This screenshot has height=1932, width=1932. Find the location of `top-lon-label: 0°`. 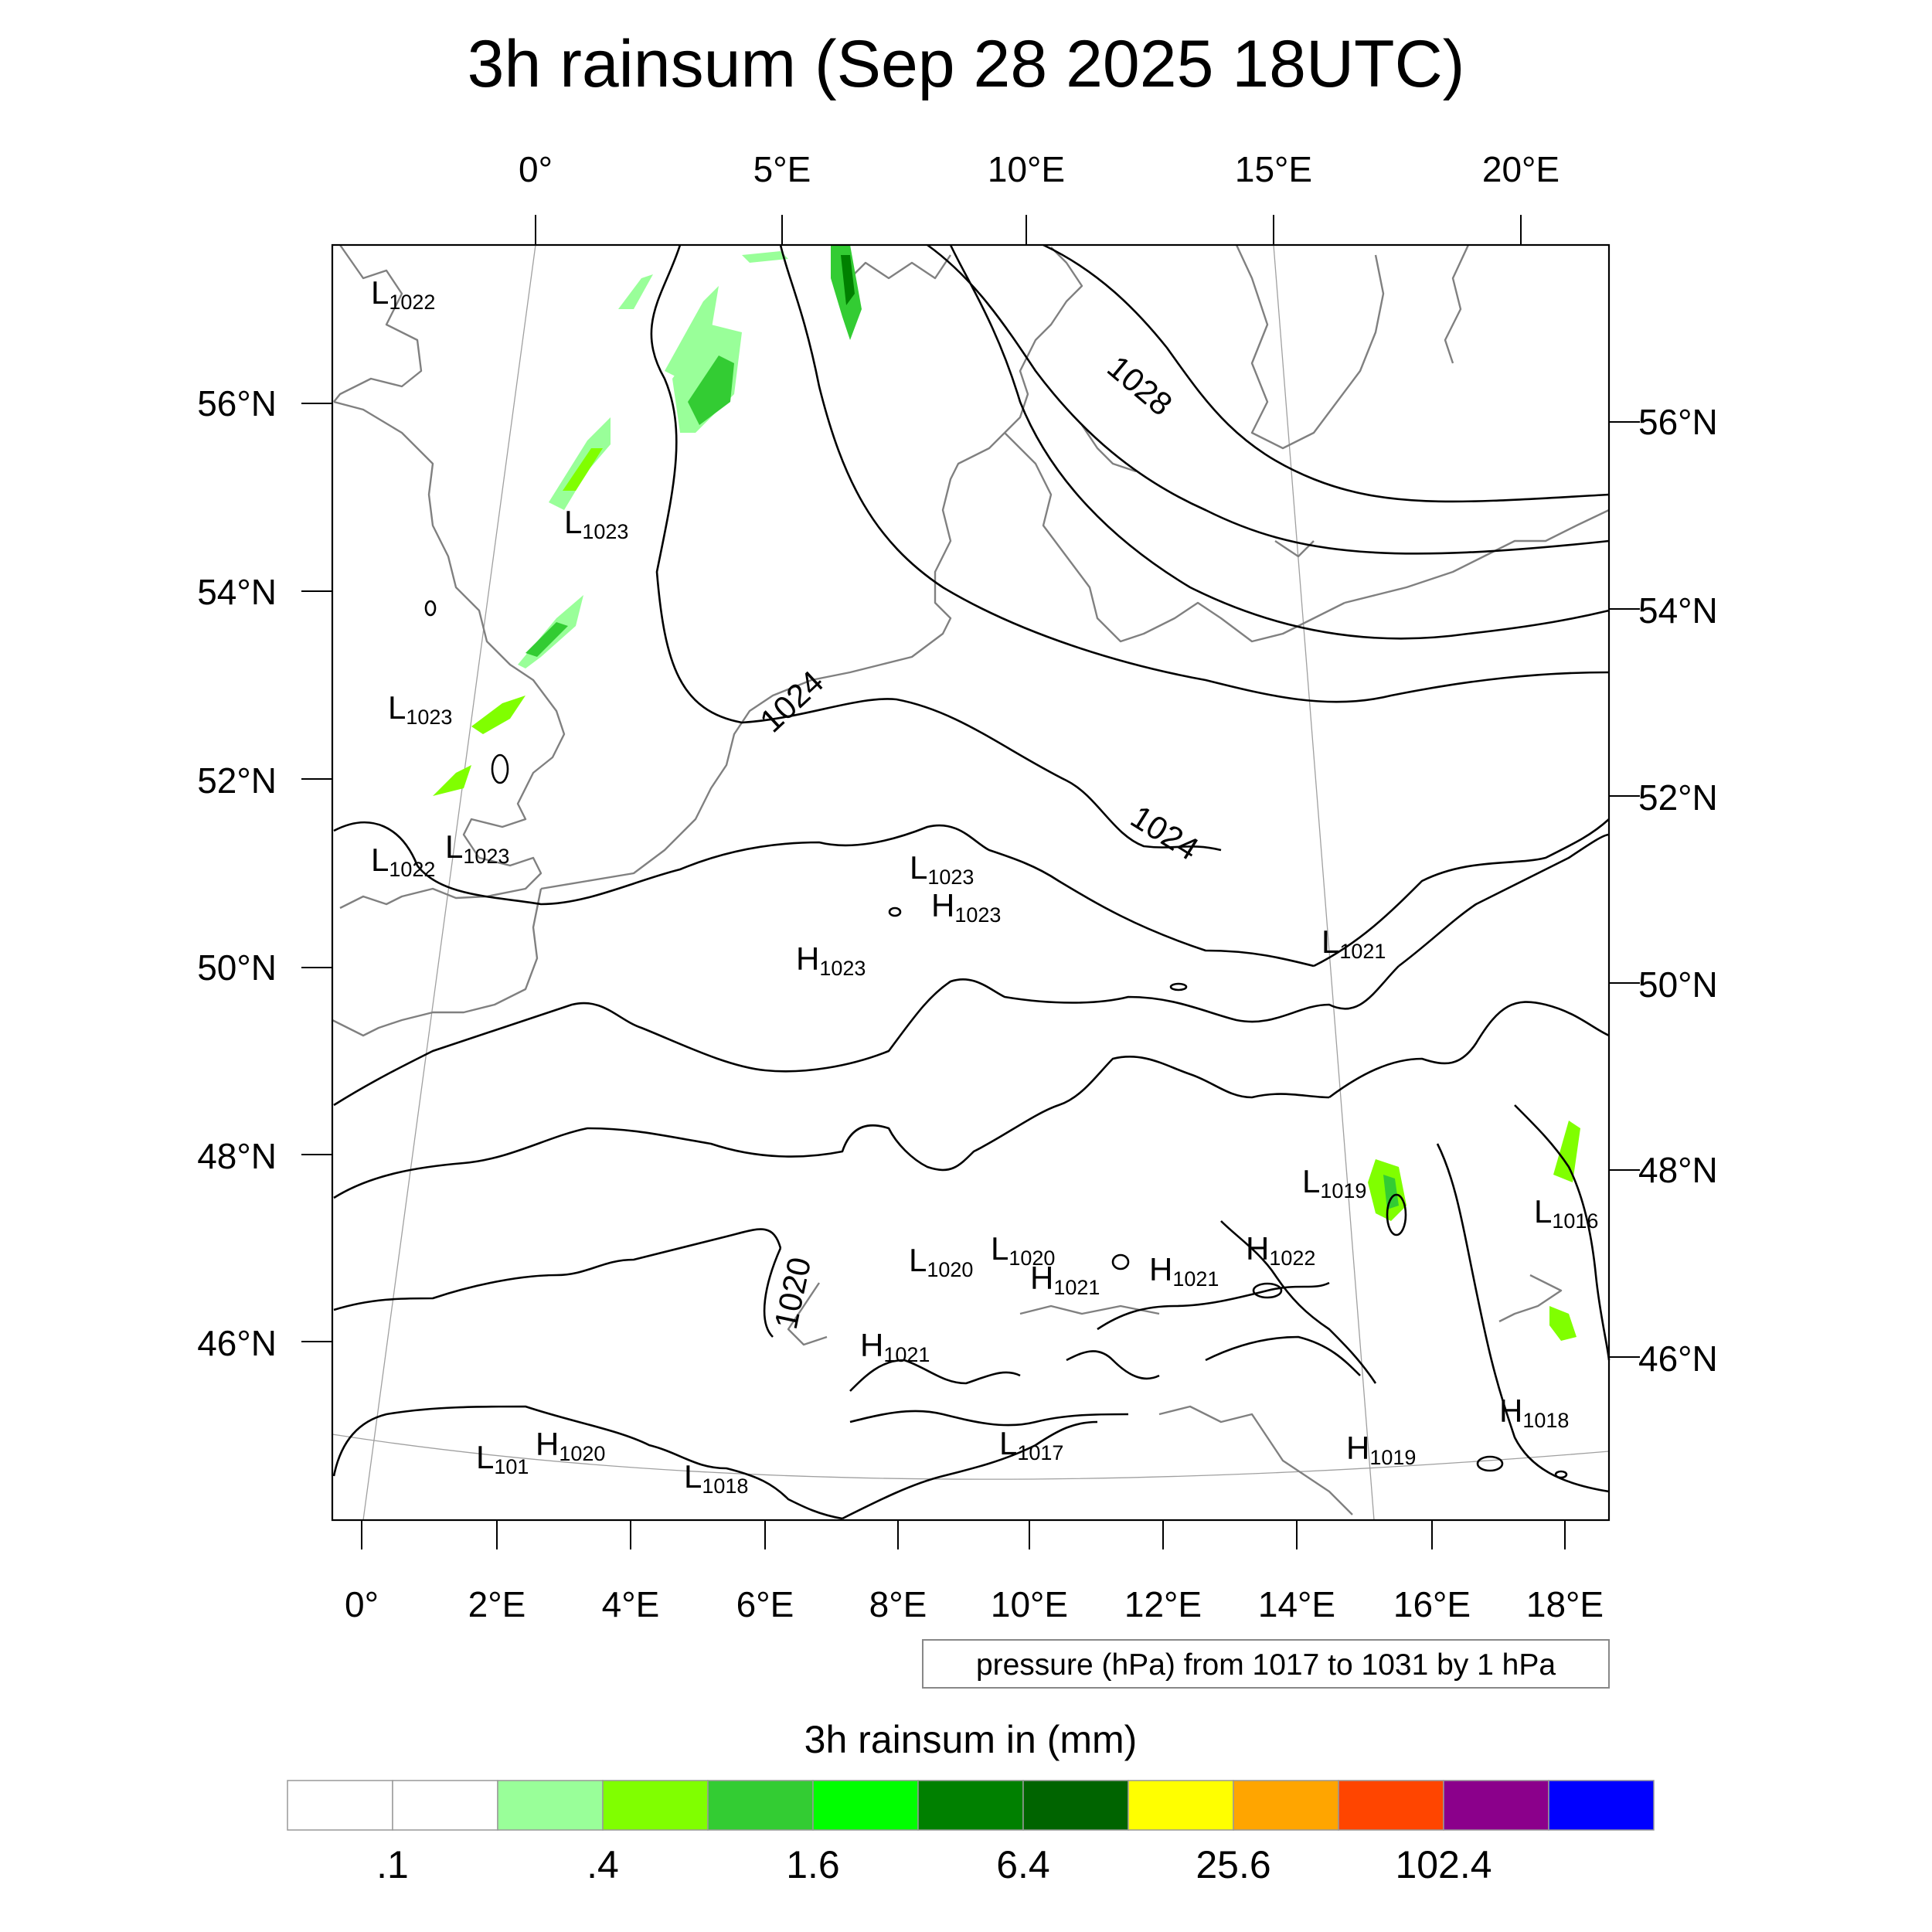

top-lon-label: 0° is located at coordinates (536, 169).